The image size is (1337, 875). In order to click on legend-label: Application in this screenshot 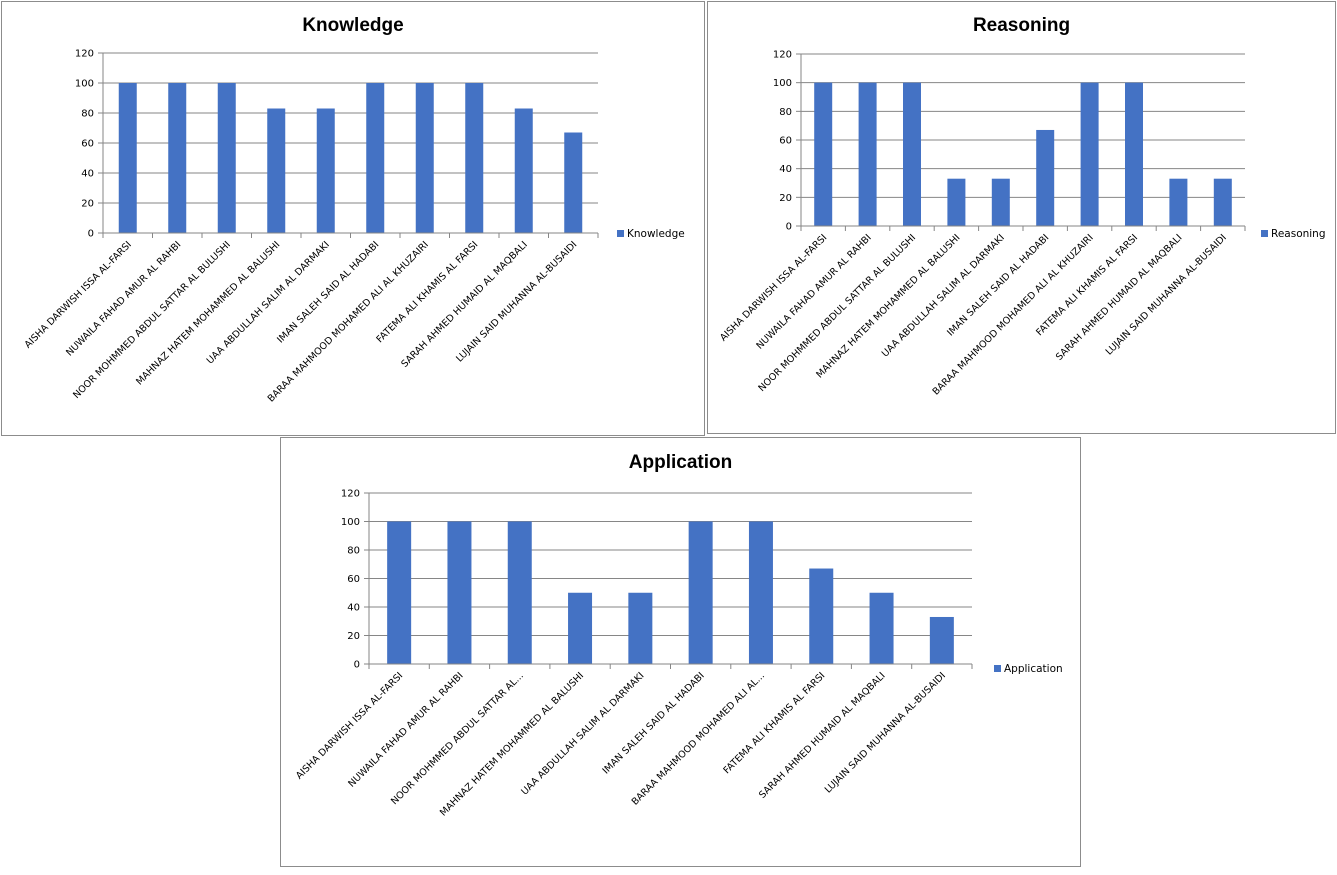, I will do `click(1033, 669)`.